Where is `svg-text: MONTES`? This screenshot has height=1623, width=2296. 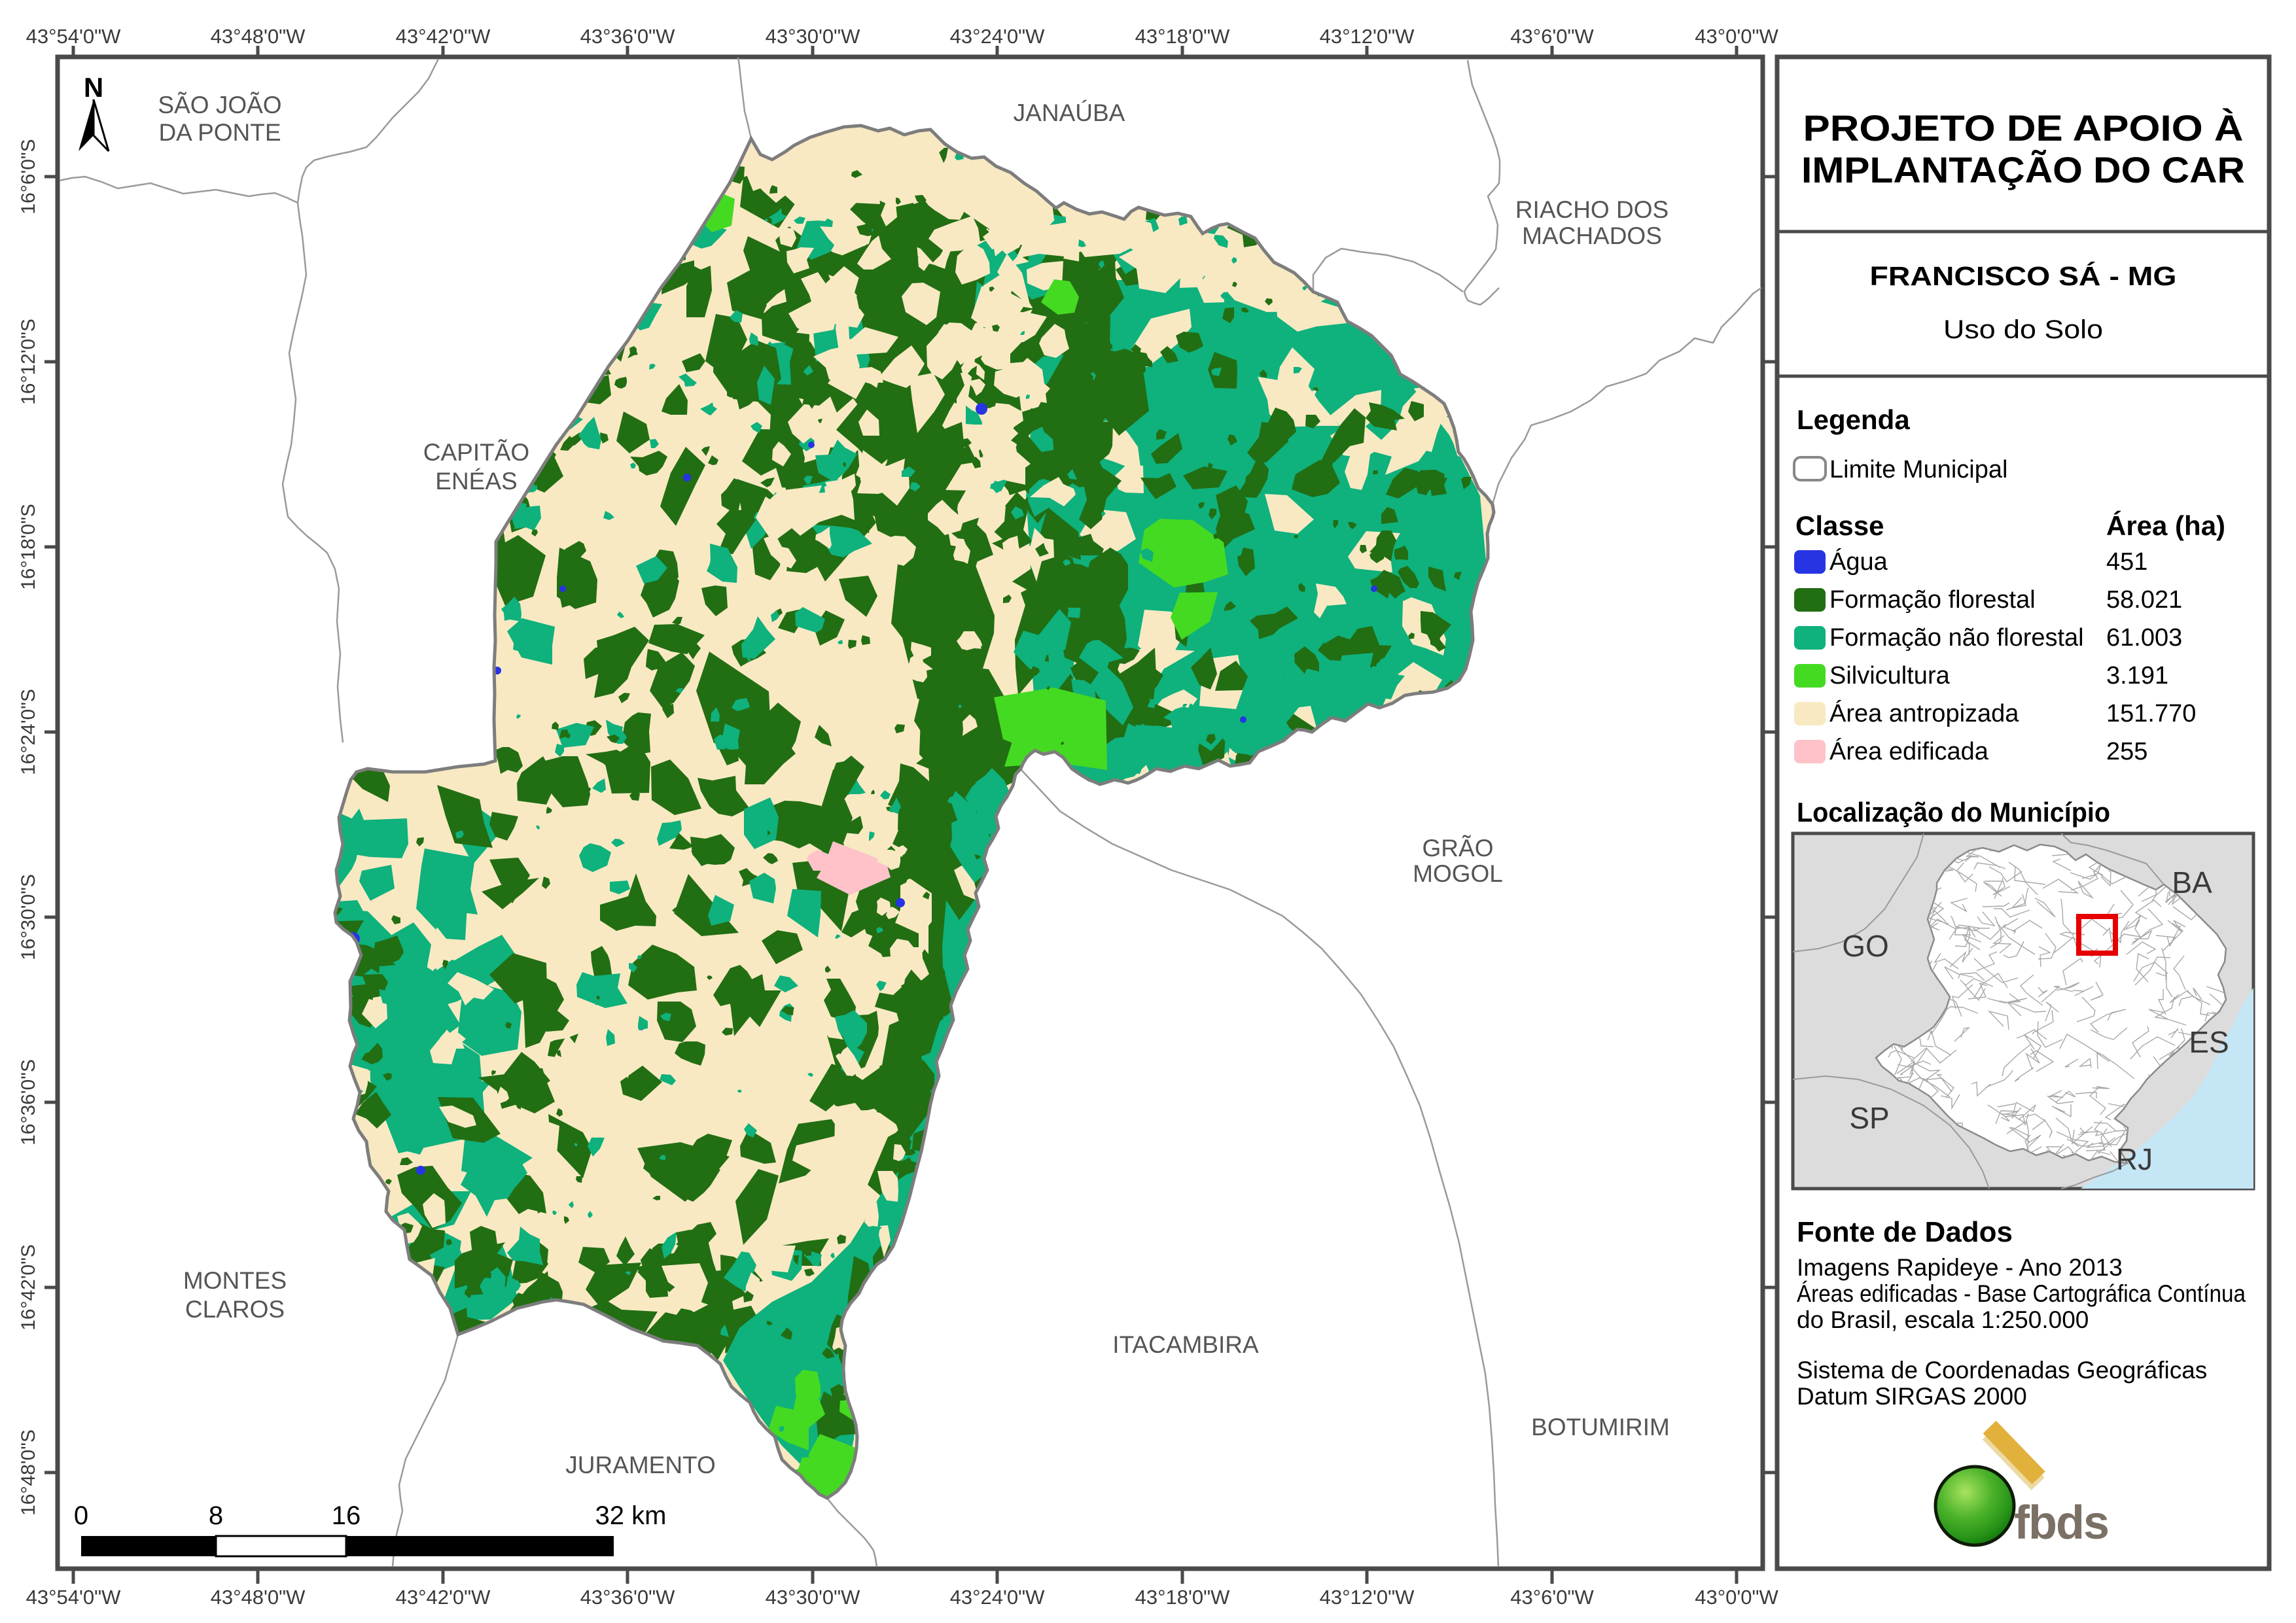 svg-text: MONTES is located at coordinates (235, 1281).